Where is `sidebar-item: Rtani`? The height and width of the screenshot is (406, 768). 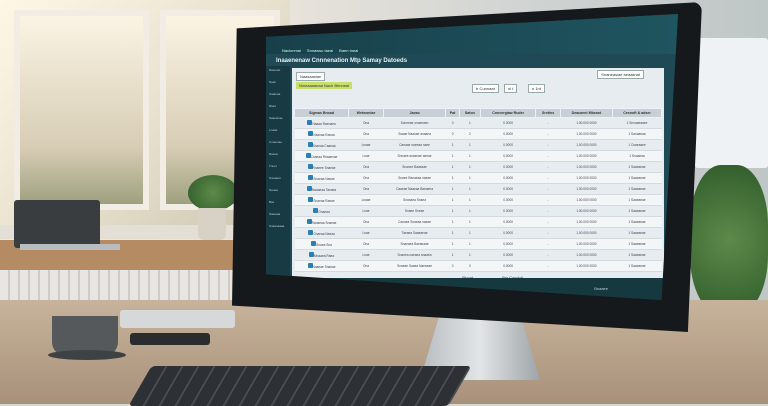
sidebar-item: Rtani is located at coordinates (273, 106).